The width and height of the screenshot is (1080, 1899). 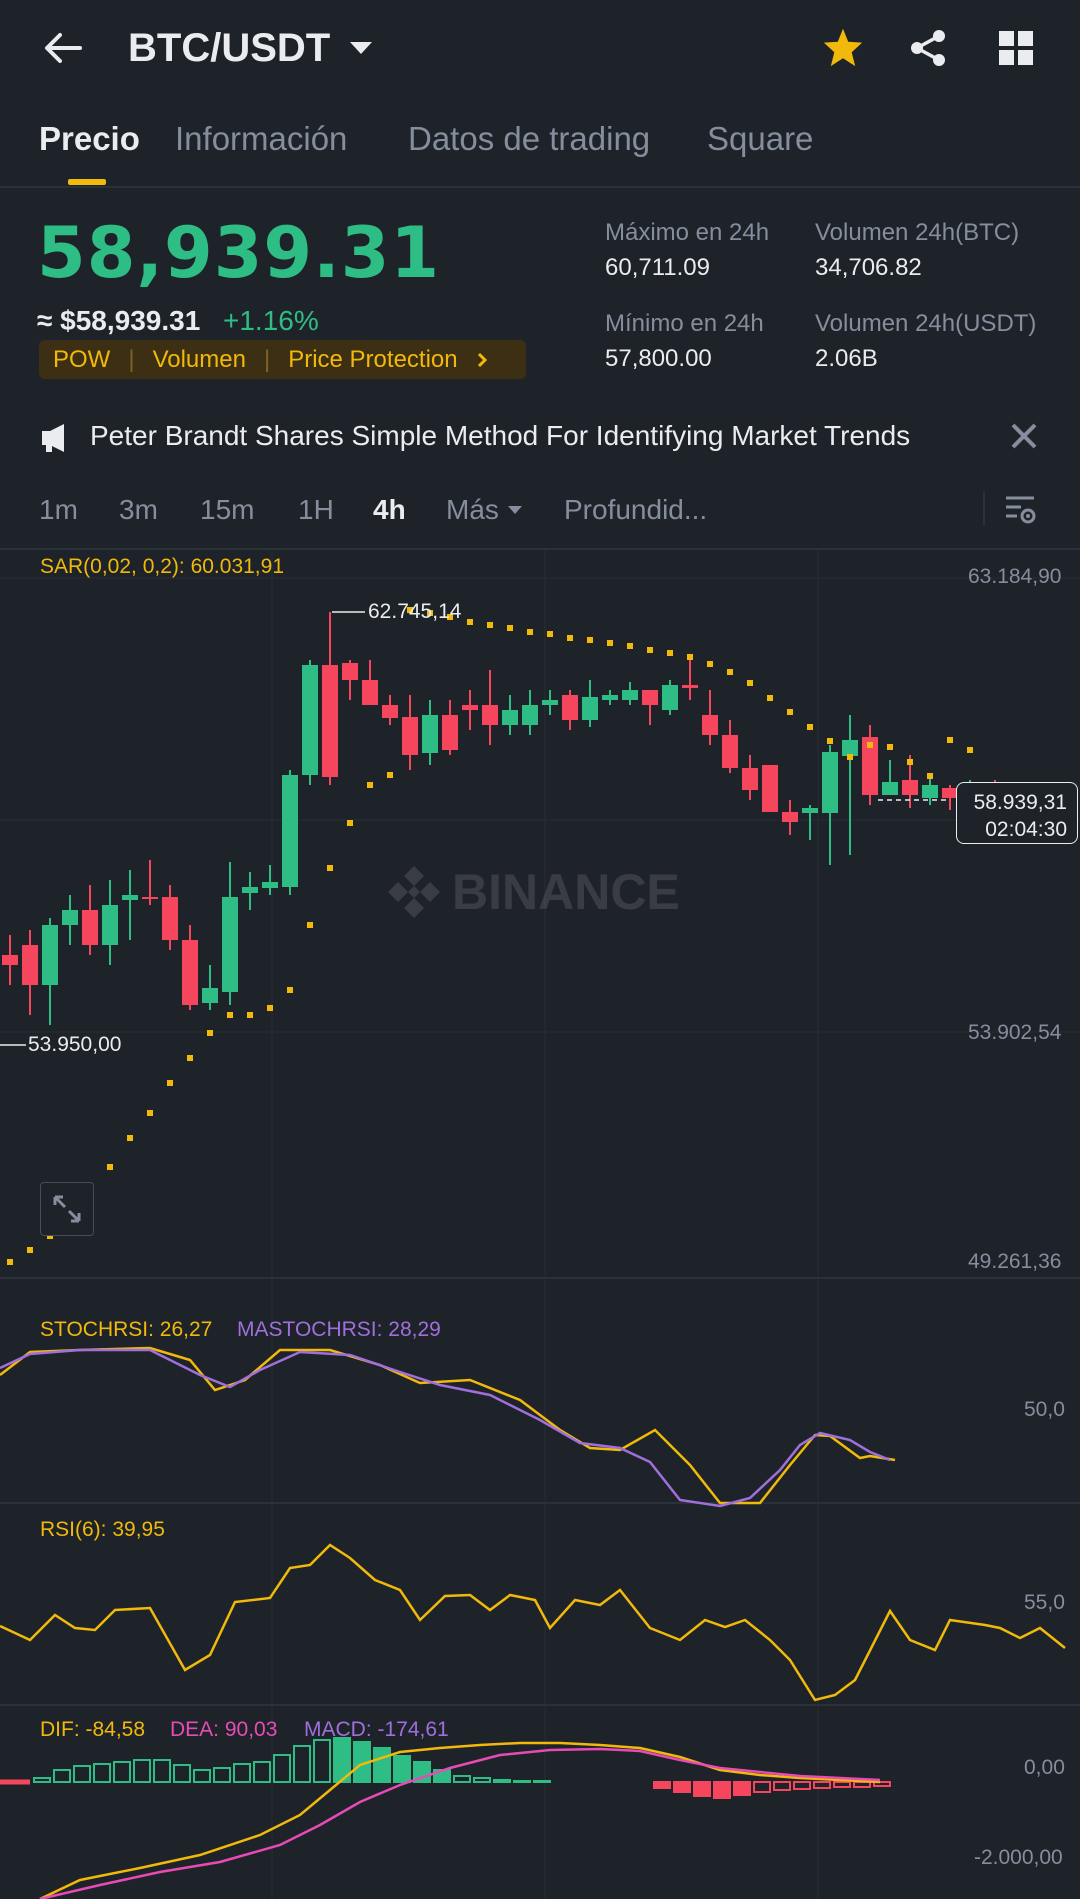 I want to click on tab-precio: Precio, so click(x=89, y=138).